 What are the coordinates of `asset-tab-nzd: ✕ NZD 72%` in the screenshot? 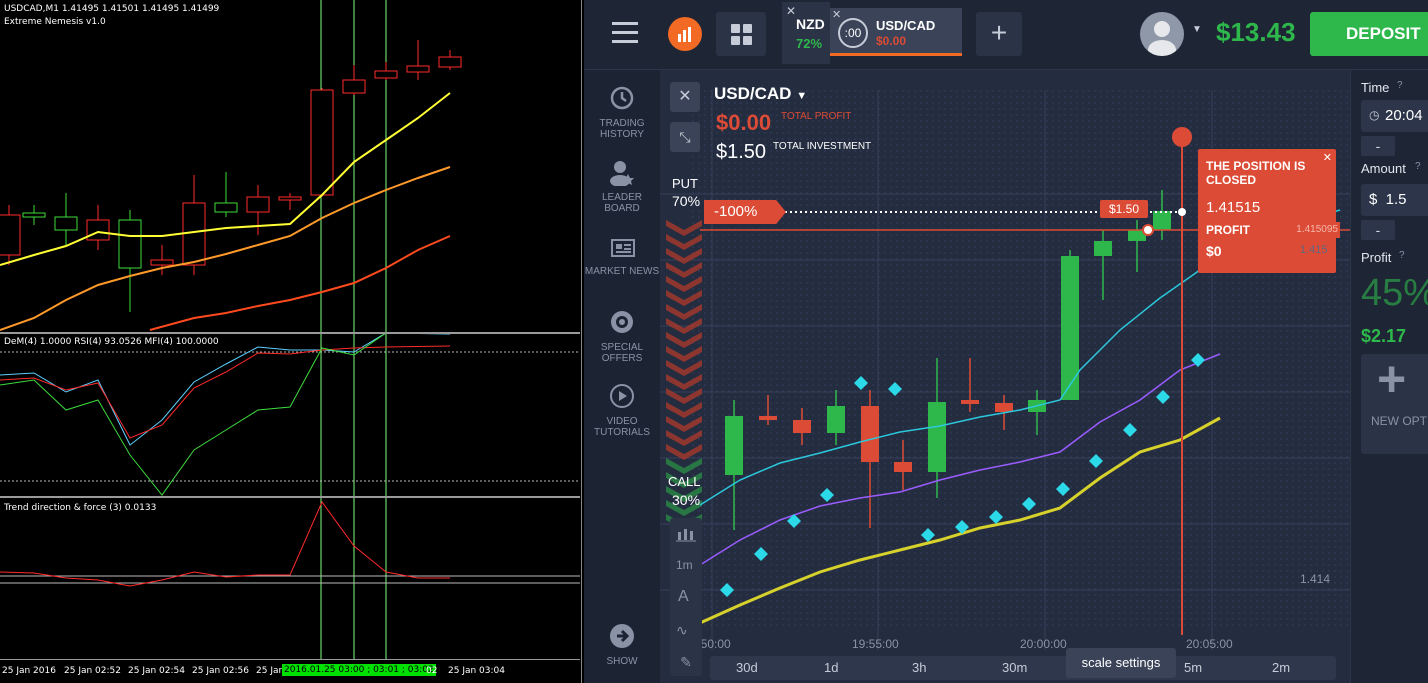 It's located at (806, 33).